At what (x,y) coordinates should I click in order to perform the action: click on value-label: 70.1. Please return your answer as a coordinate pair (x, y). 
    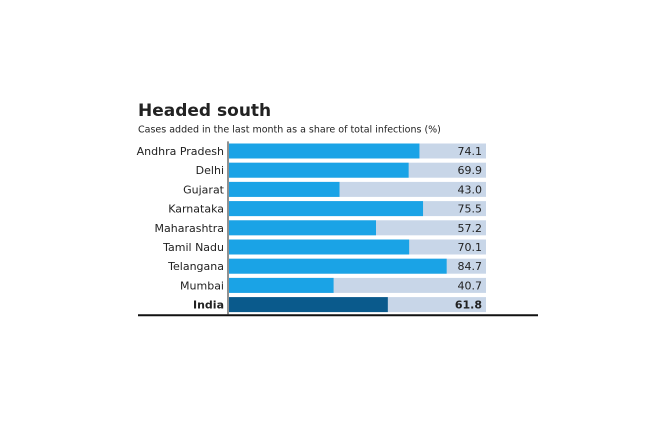
    Looking at the image, I should click on (470, 247).